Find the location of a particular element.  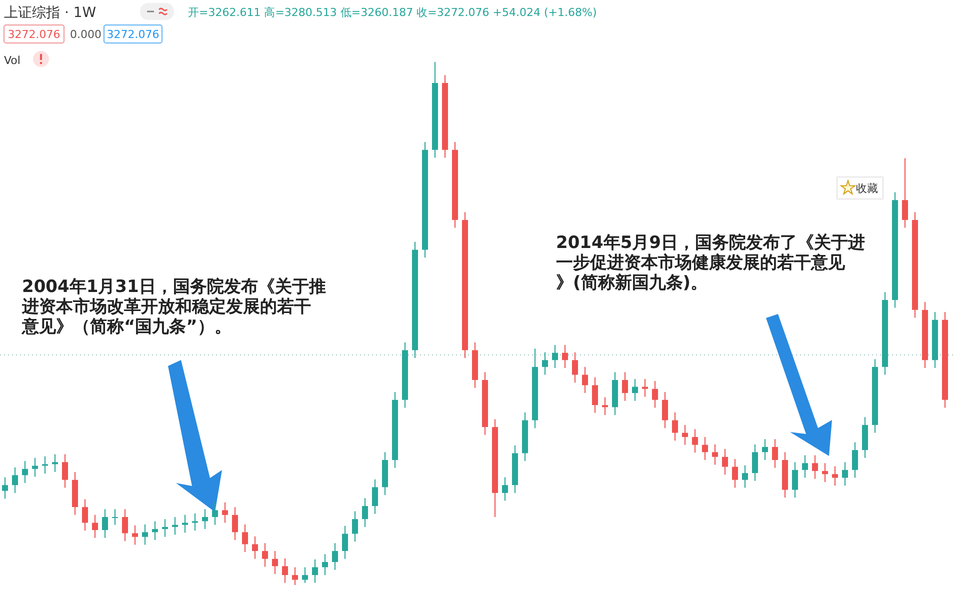

chart-subtitle: 开=3262.611 高=3280.513 低=3260.187 收=3272.076 +54.024 (+1.68%) is located at coordinates (392, 12).